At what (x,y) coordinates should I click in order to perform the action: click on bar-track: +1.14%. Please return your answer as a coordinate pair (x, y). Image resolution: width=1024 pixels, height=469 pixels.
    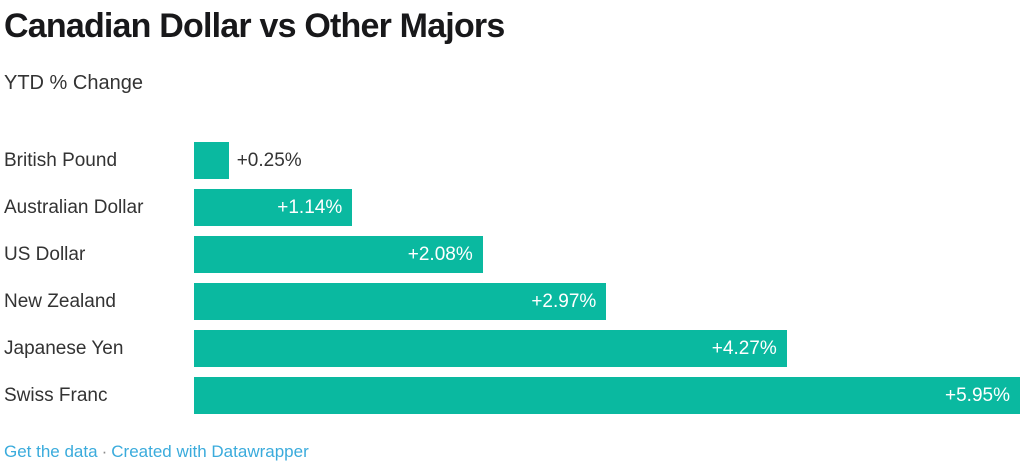
    Looking at the image, I should click on (607, 207).